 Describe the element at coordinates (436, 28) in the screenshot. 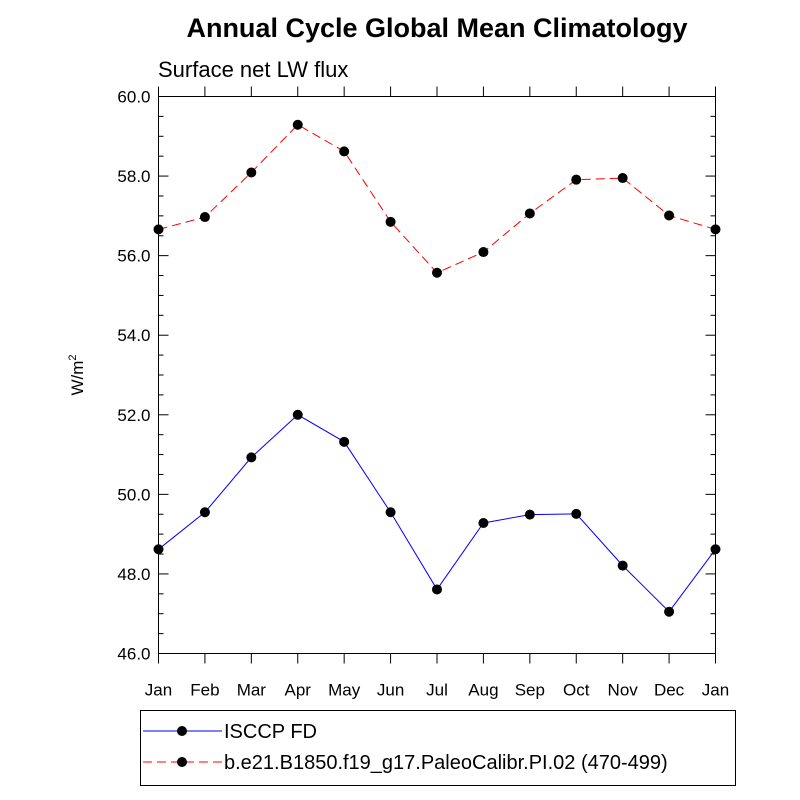

I see `chart-title: Annual Cycle Global Mean Climatology` at that location.